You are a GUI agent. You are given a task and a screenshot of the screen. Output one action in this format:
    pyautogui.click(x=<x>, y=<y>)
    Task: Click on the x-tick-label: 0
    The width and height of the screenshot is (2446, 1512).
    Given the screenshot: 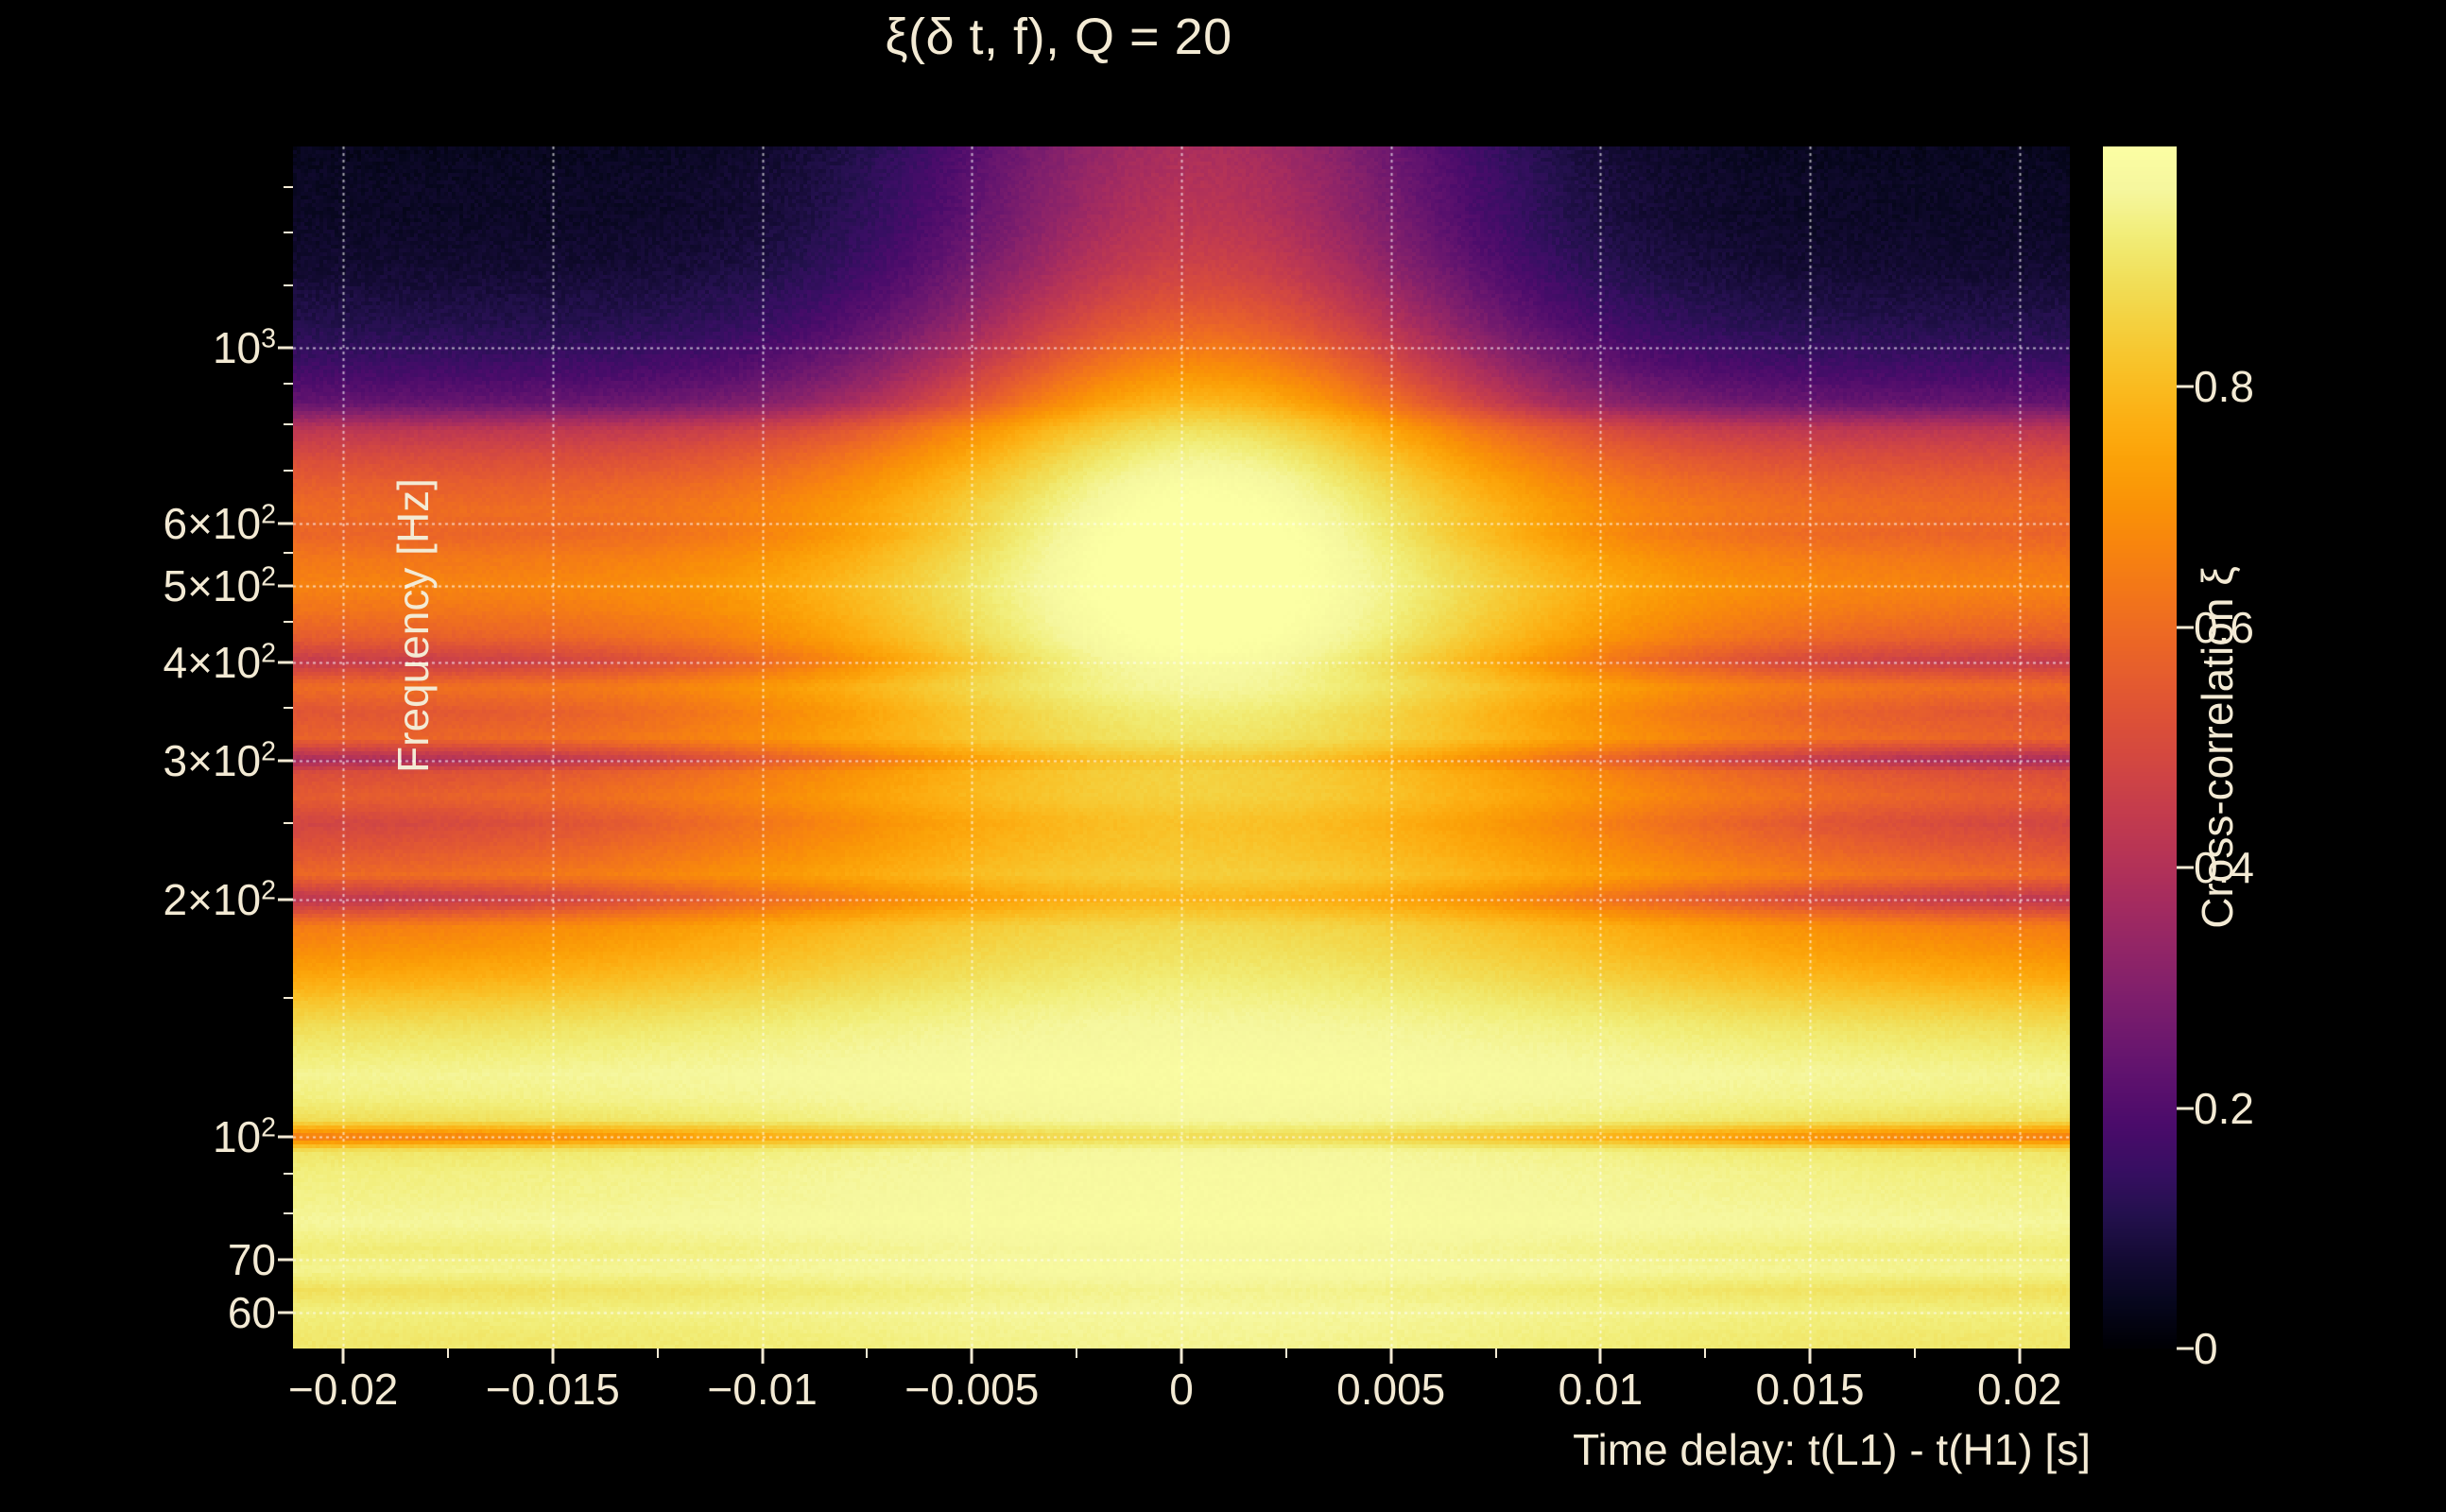 What is the action you would take?
    pyautogui.click(x=1181, y=1389)
    